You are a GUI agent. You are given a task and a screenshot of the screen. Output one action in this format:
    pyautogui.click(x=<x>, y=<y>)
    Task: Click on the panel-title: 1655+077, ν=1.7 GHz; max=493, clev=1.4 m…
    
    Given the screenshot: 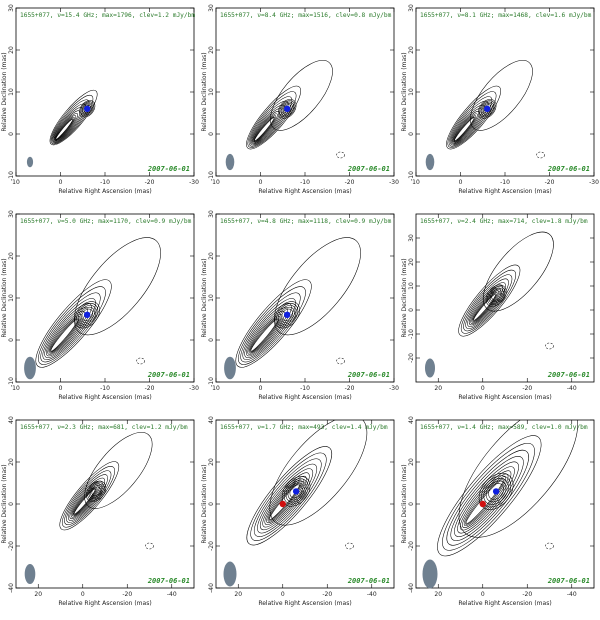 What is the action you would take?
    pyautogui.click(x=304, y=427)
    